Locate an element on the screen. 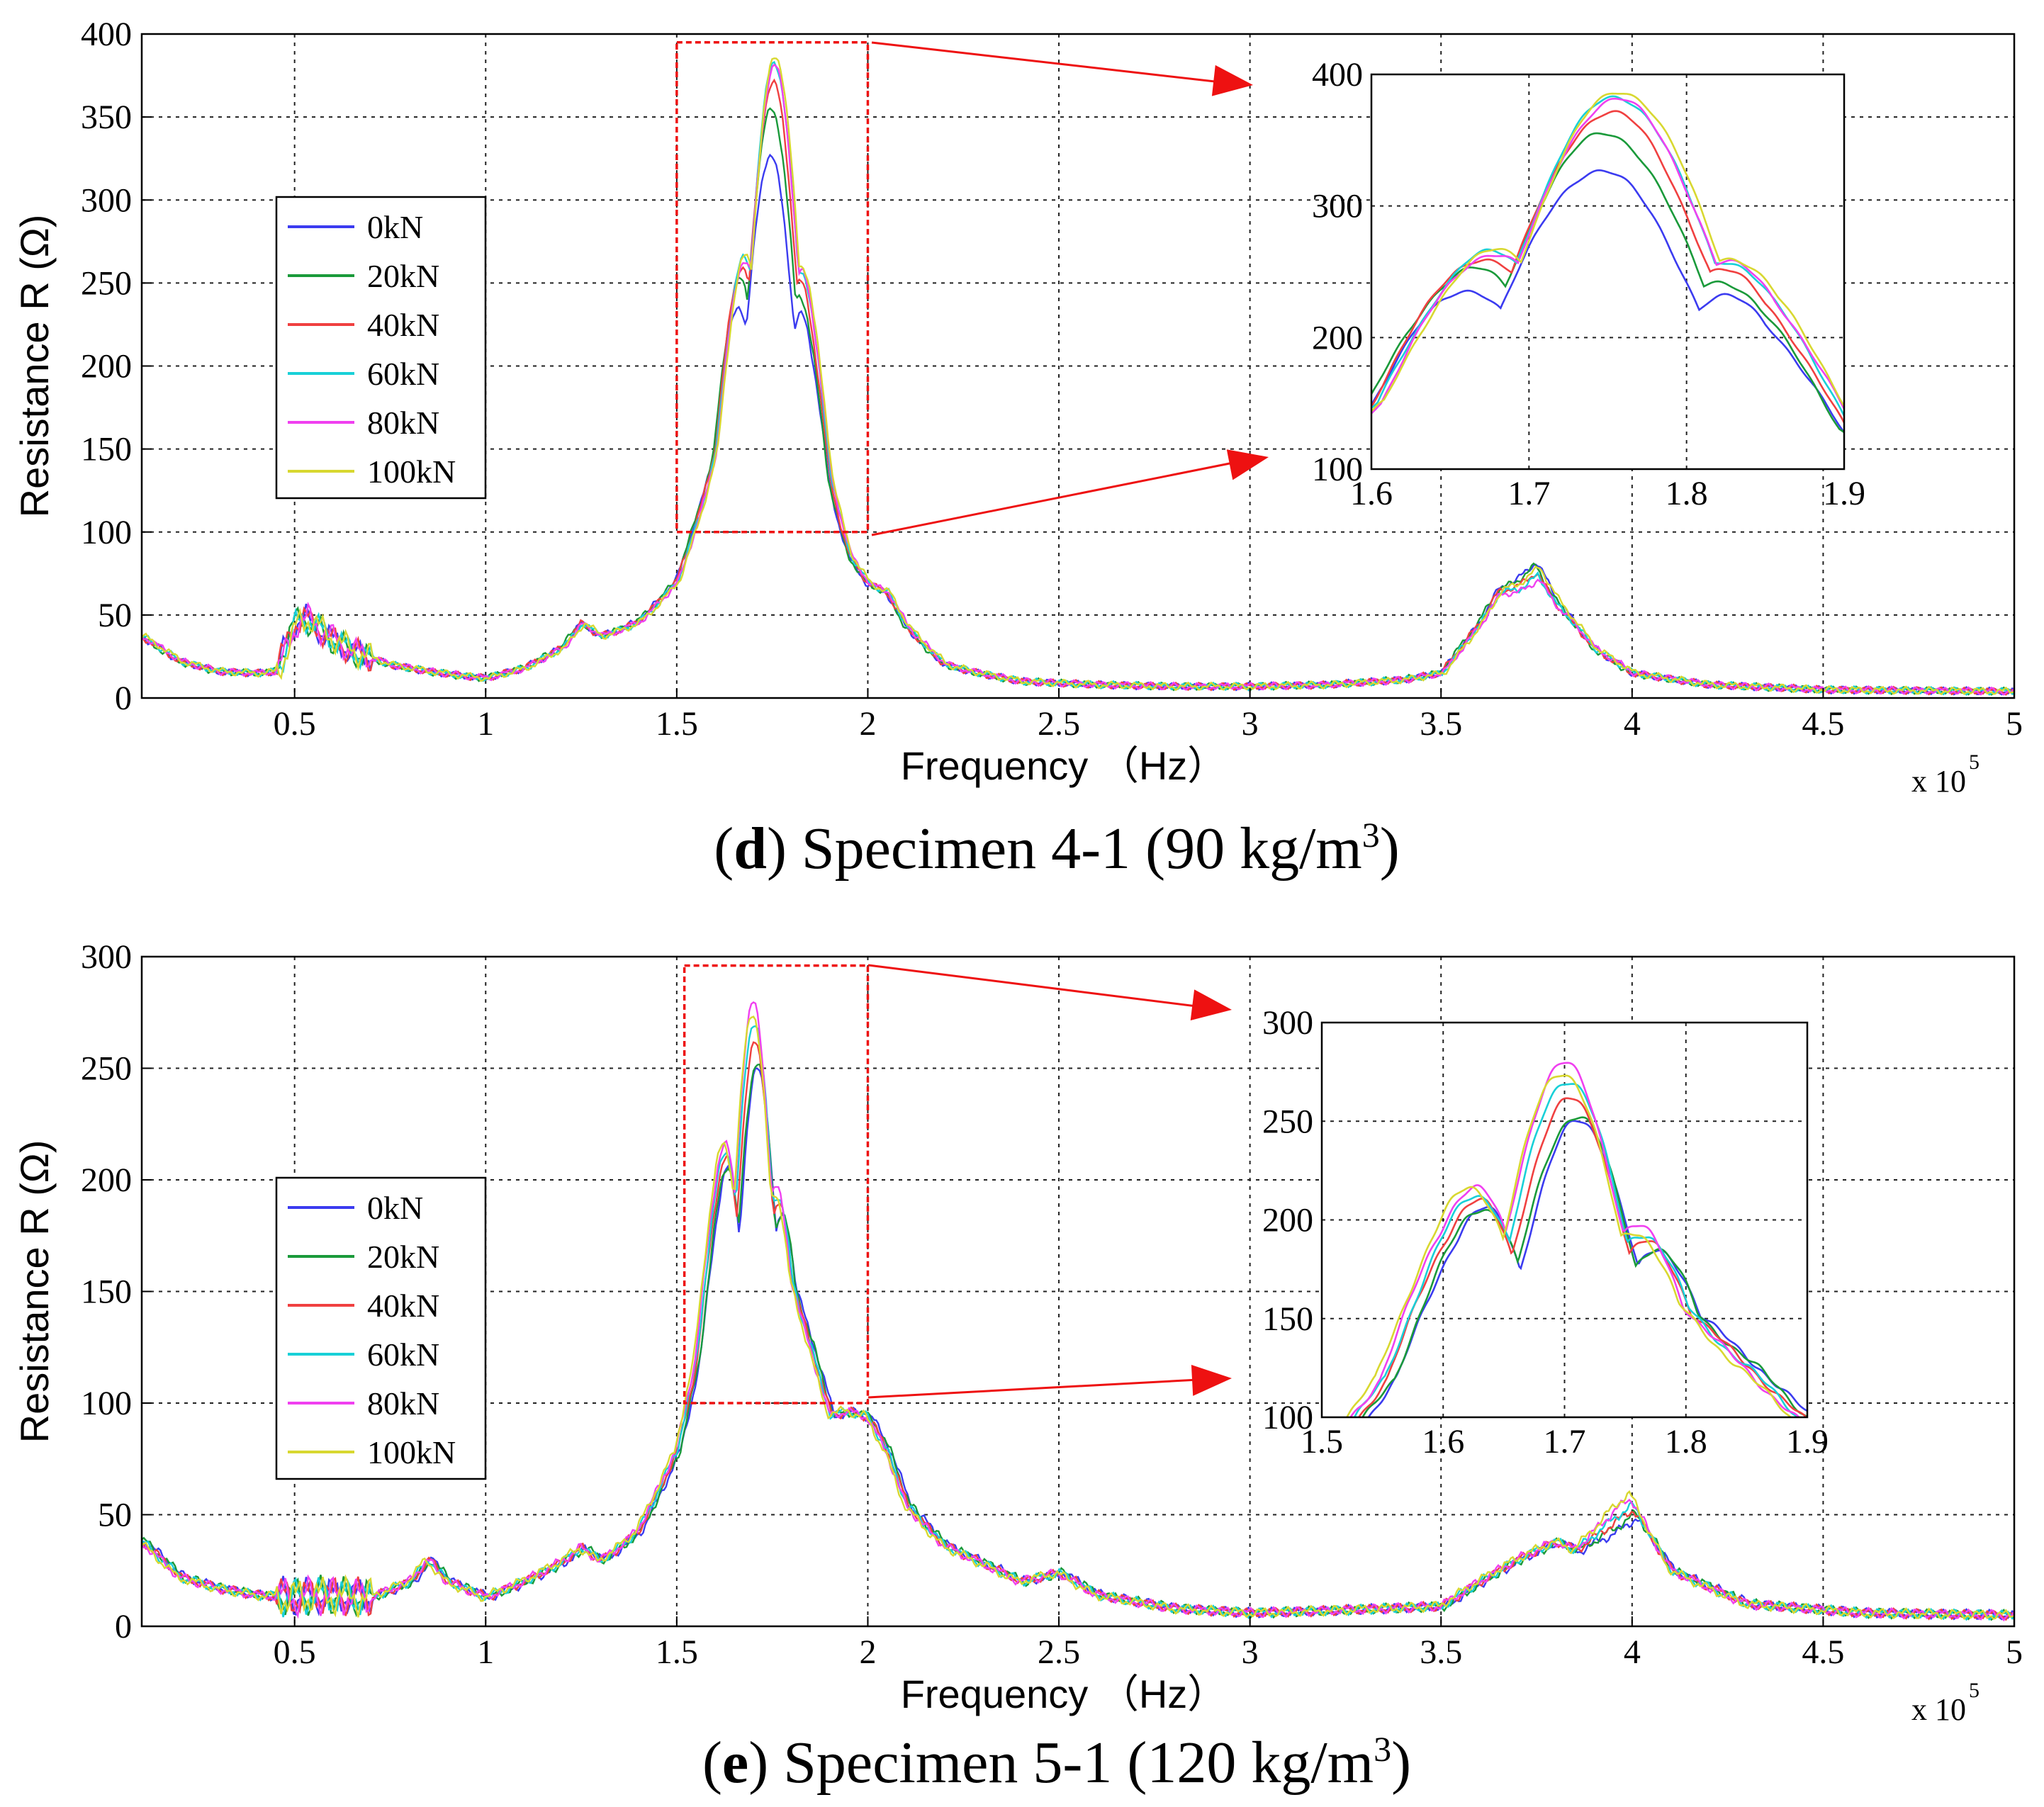  inset-series-line-20kN is located at coordinates (1584, 1266).